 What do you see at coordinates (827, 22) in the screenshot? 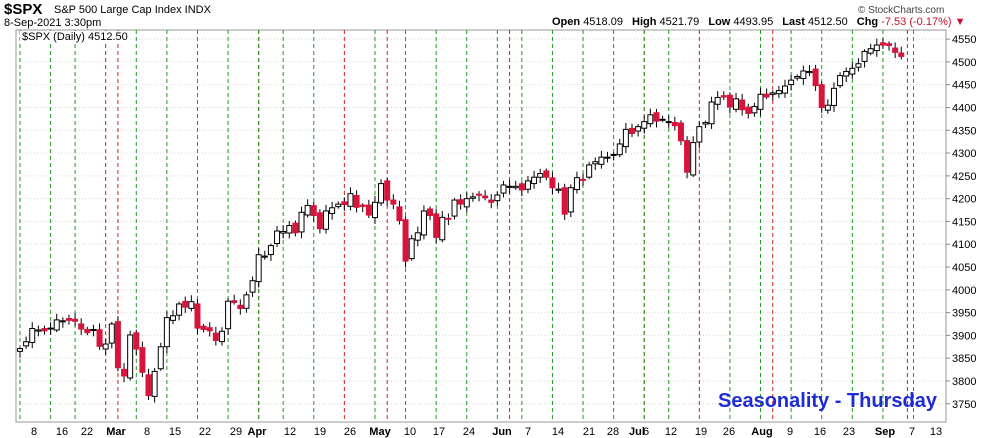
I see `last-value: 4512.50` at bounding box center [827, 22].